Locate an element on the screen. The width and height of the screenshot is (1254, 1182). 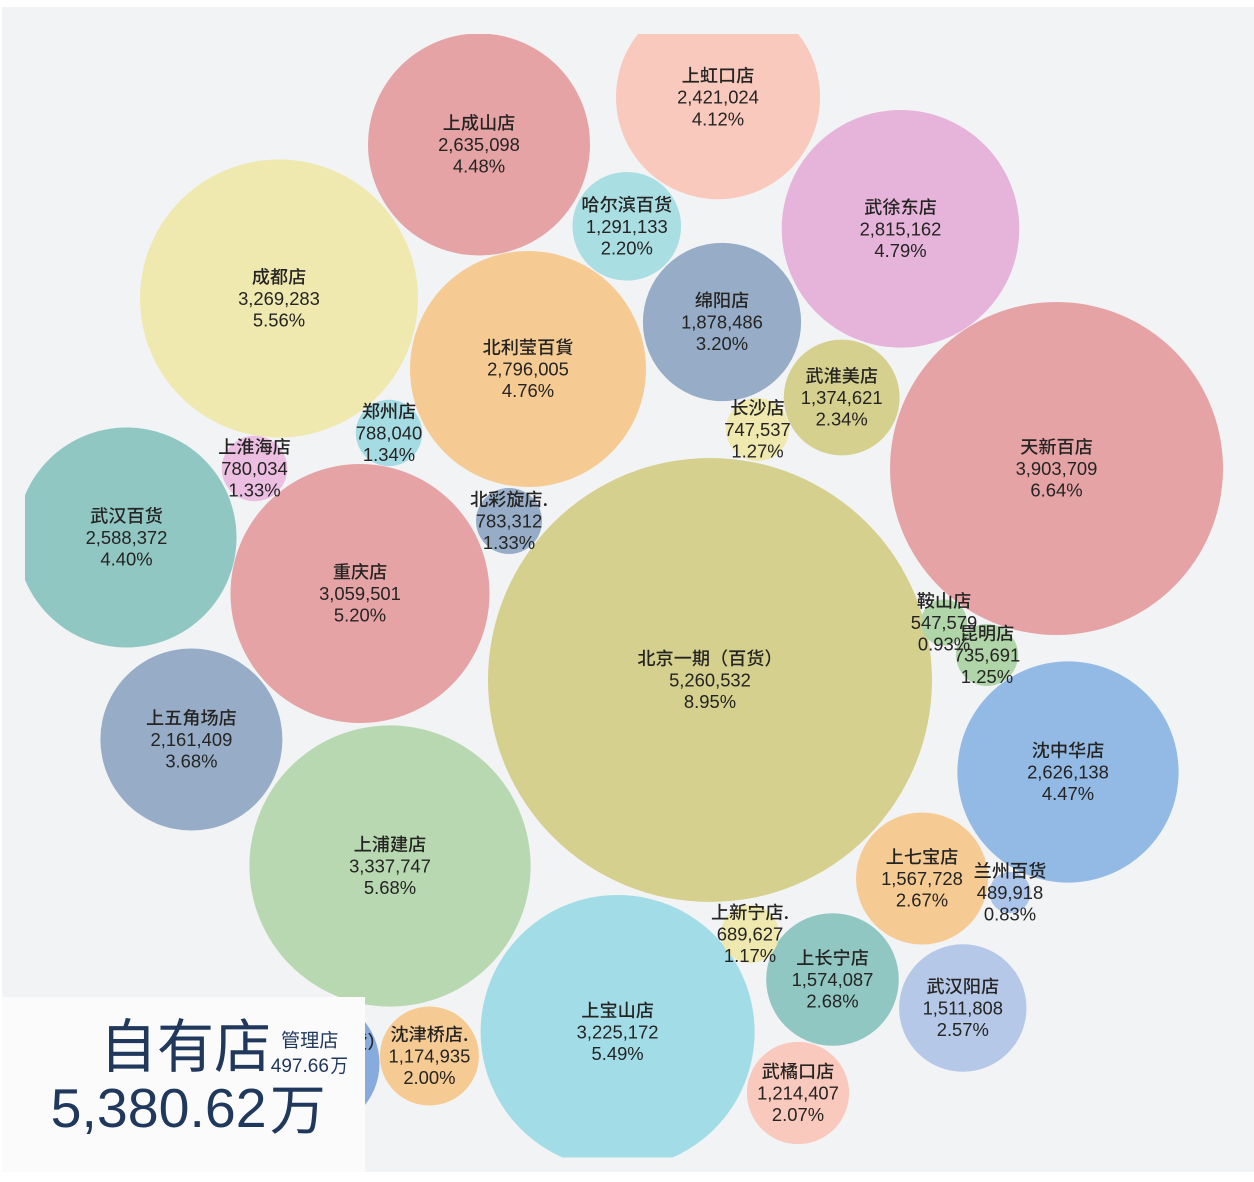
svg-text: 2,635,098 is located at coordinates (479, 144).